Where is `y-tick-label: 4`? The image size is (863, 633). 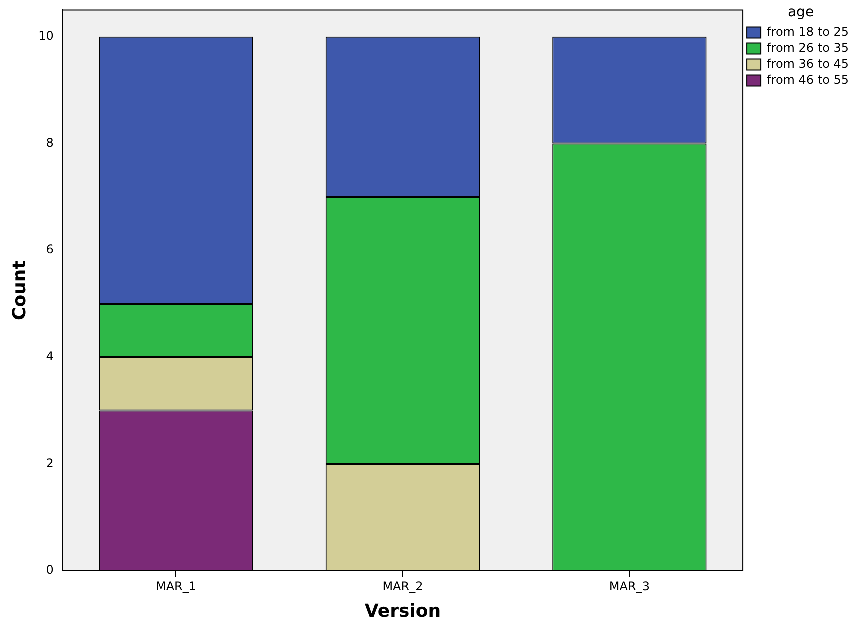
y-tick-label: 4 is located at coordinates (50, 356).